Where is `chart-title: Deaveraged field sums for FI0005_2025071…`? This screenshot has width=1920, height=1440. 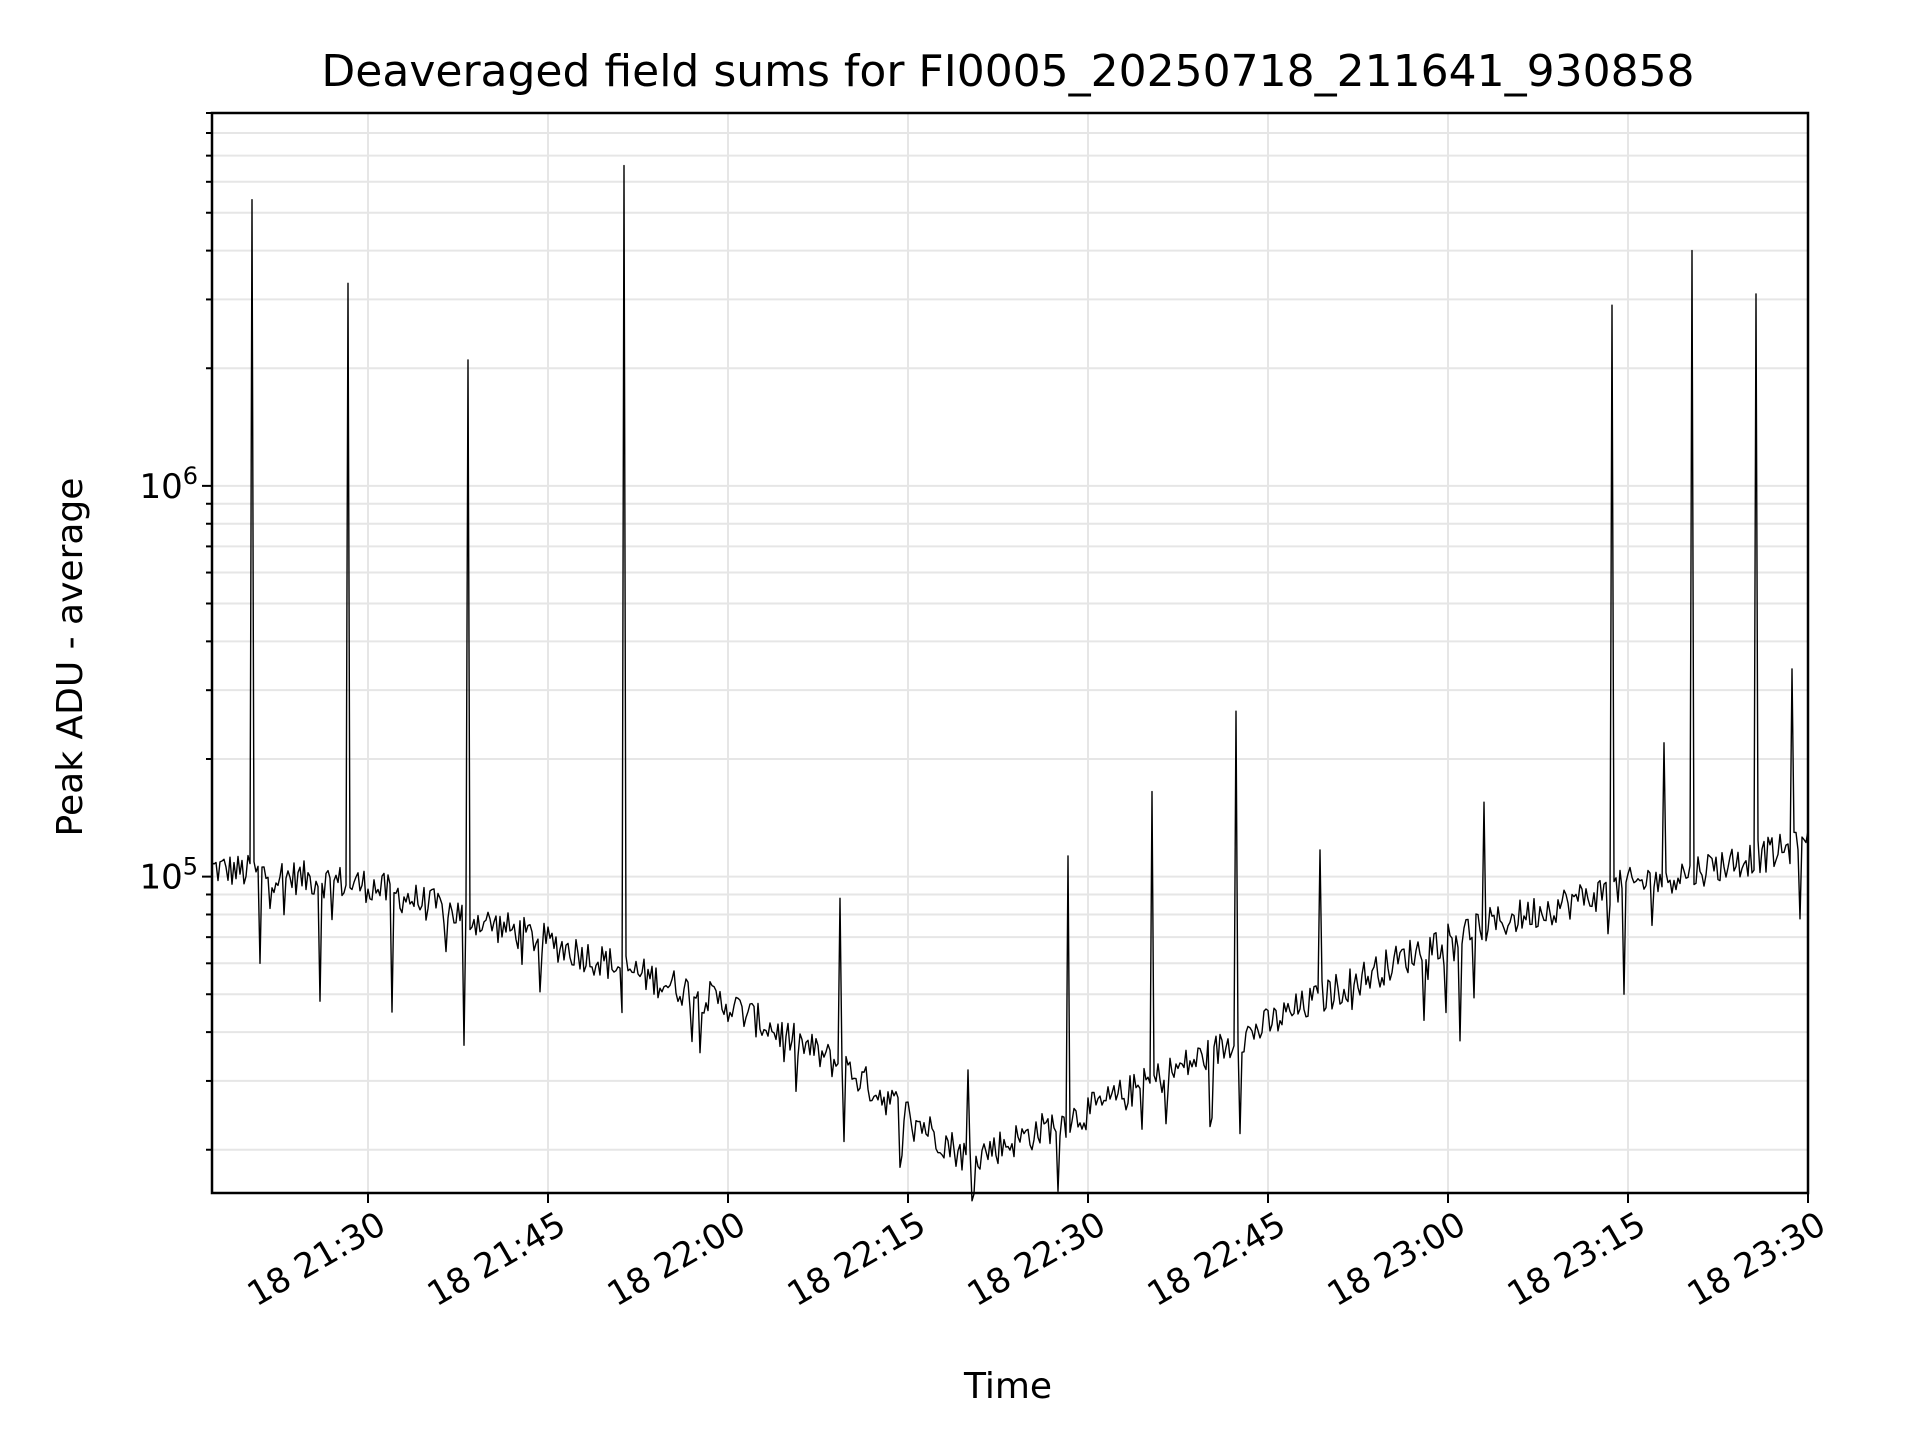 chart-title: Deaveraged field sums for FI0005_2025071… is located at coordinates (1007, 71).